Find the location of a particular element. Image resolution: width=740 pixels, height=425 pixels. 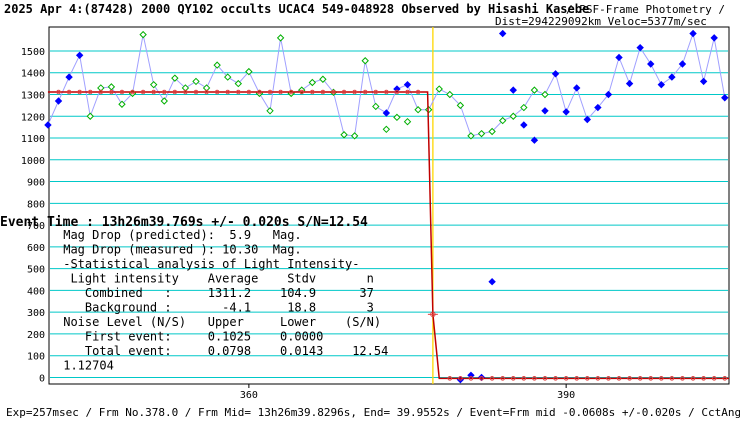

stats-line: Background : -4.1 18.8 3 is located at coordinates (215, 308).